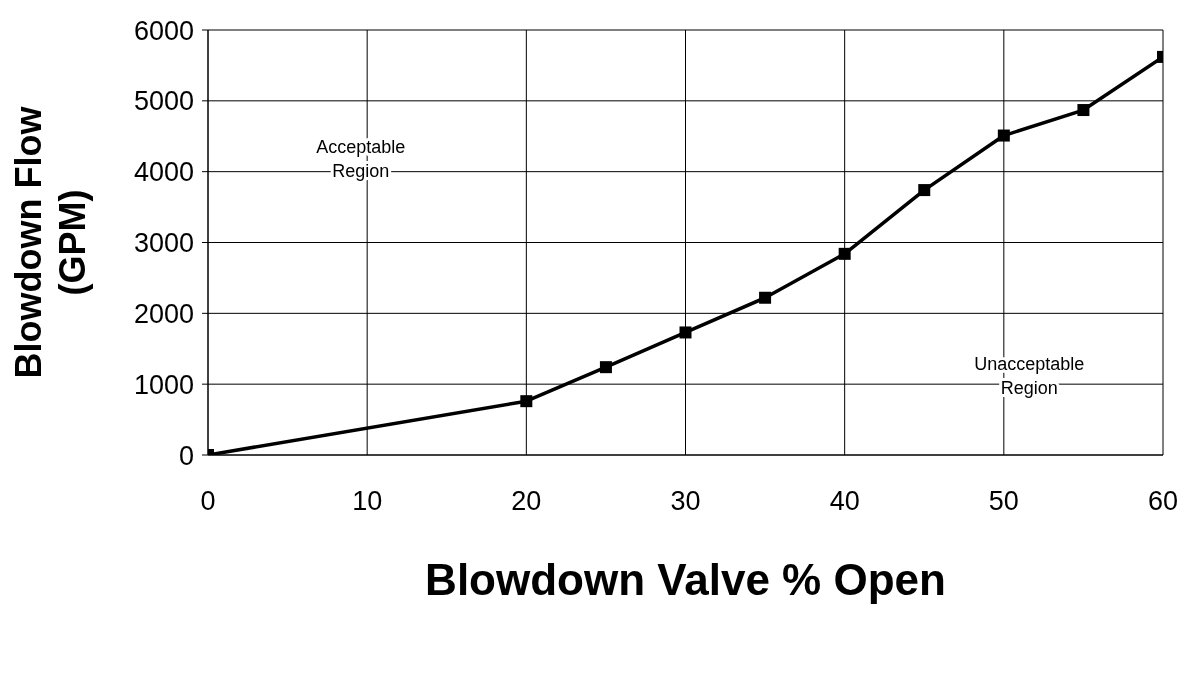 This screenshot has width=1191, height=673. I want to click on y-tick-label: 0, so click(186, 455).